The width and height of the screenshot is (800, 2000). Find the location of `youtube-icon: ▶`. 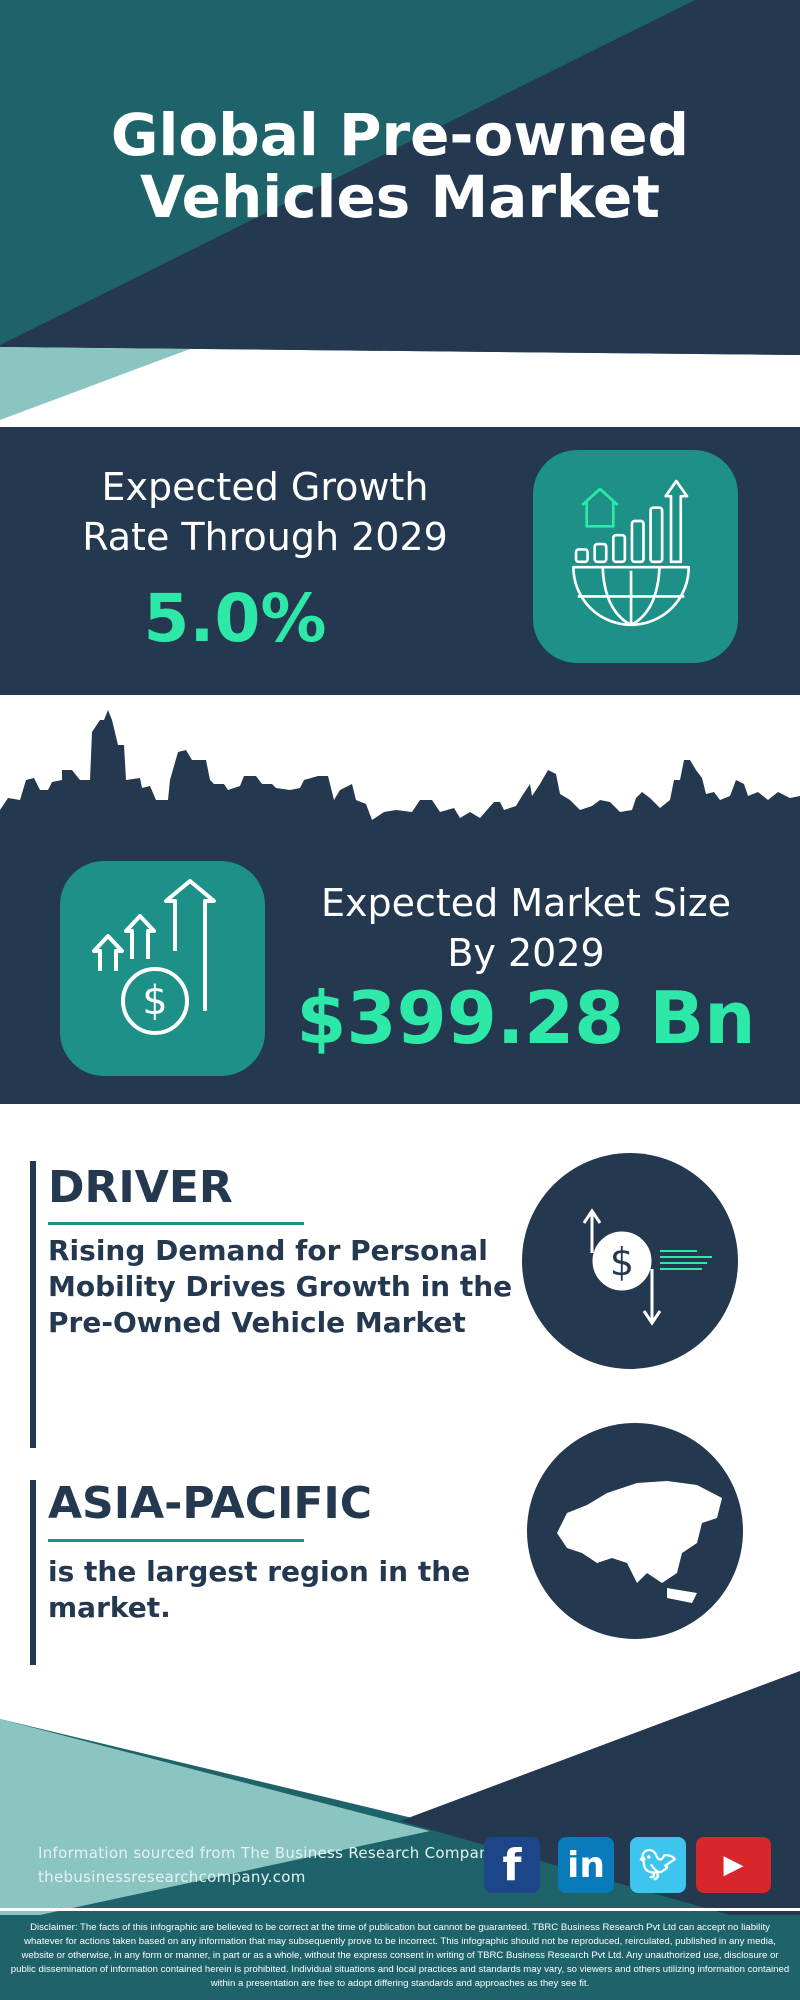

youtube-icon: ▶ is located at coordinates (733, 1865).